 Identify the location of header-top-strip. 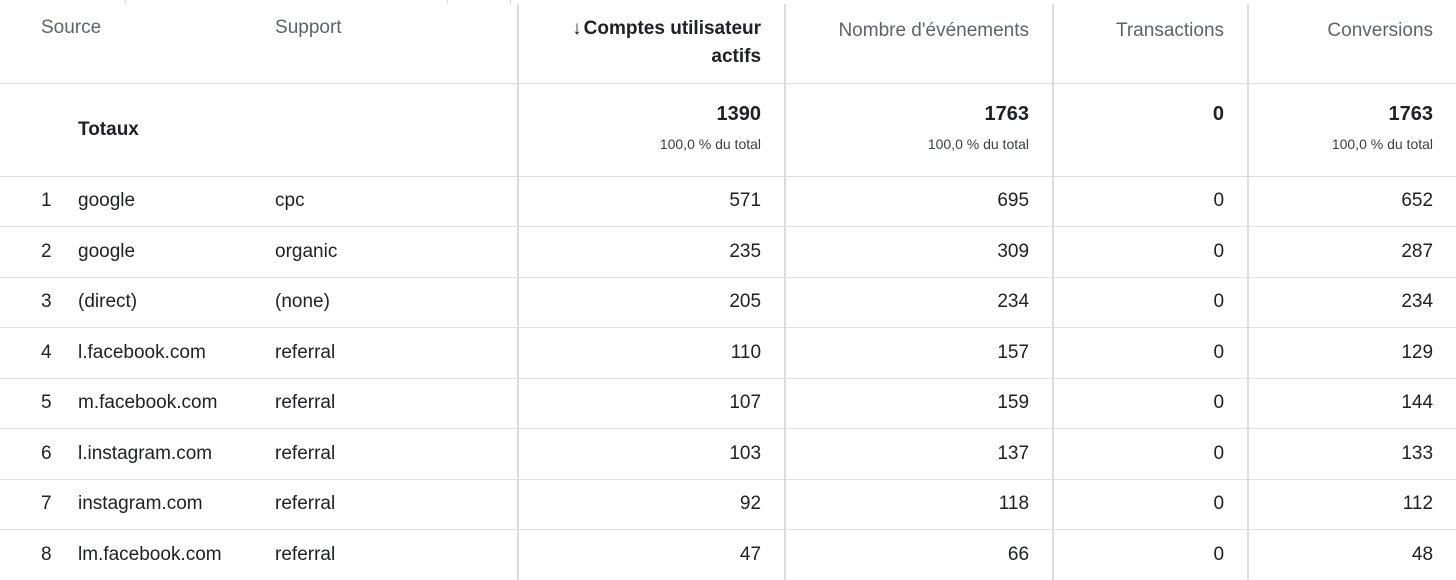
(728, 2).